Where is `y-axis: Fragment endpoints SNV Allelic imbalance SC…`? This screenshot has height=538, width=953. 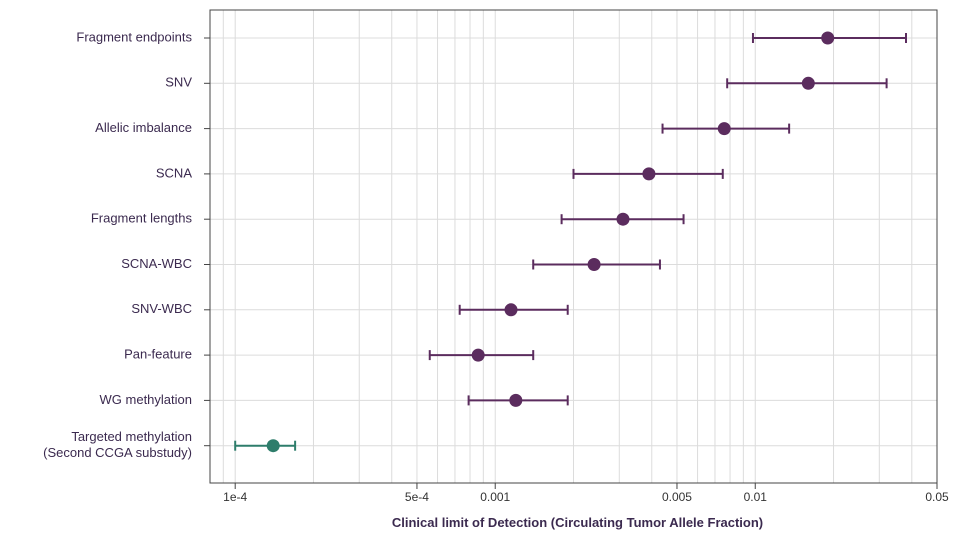 y-axis: Fragment endpoints SNV Allelic imbalance SC… is located at coordinates (126, 244).